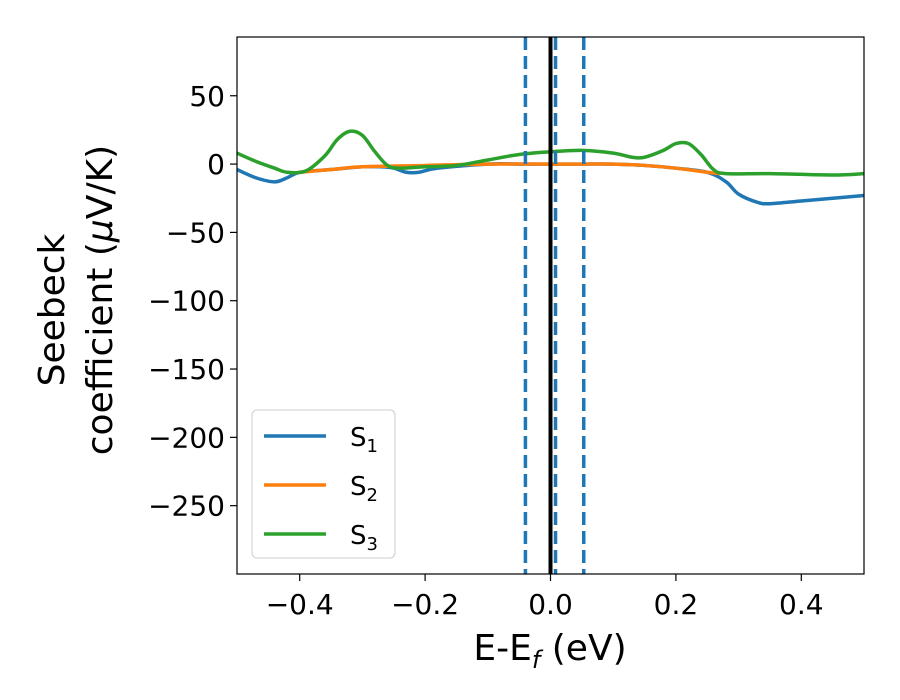 The width and height of the screenshot is (900, 700). I want to click on y-axis-label-unit: V/K), so click(100, 182).